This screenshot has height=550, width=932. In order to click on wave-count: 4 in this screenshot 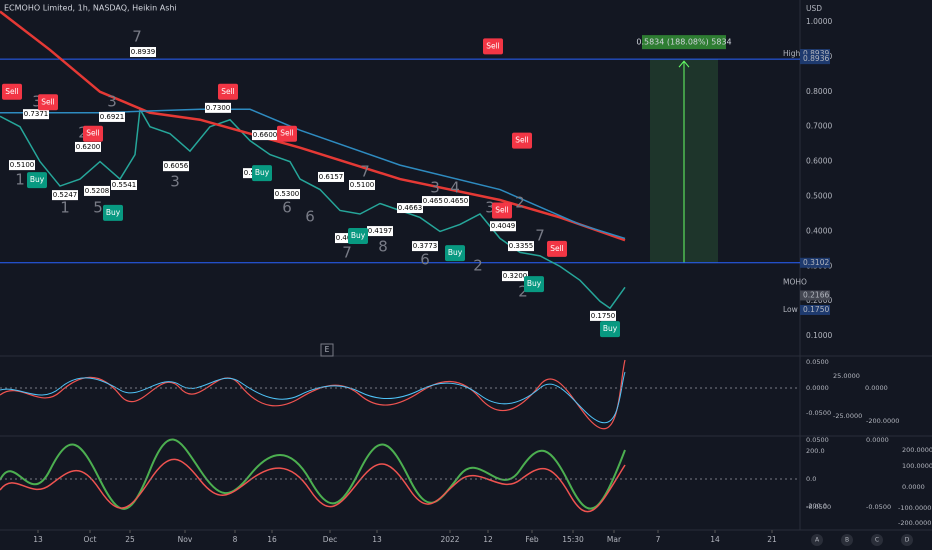, I will do `click(455, 188)`.